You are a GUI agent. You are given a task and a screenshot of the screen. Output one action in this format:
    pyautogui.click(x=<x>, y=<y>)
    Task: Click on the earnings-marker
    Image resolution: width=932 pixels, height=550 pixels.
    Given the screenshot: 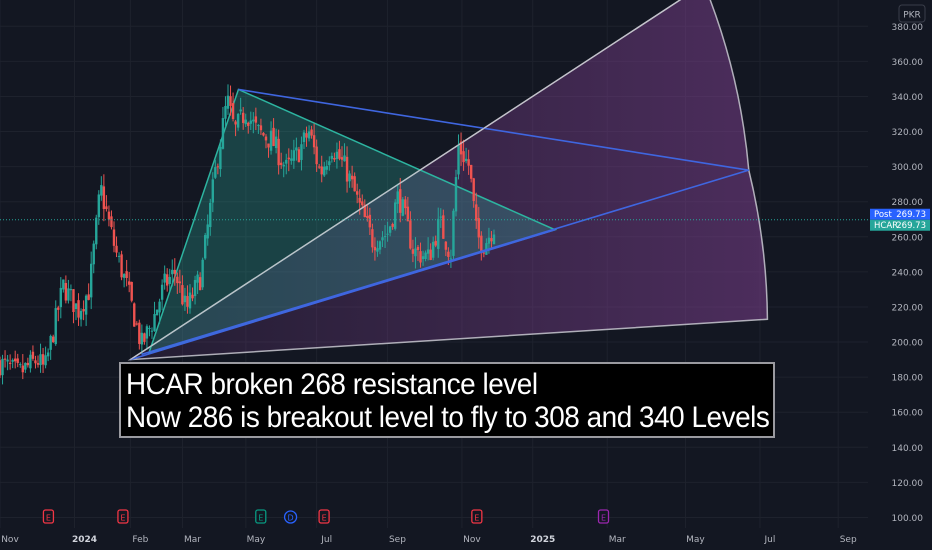 What is the action you would take?
    pyautogui.click(x=477, y=516)
    